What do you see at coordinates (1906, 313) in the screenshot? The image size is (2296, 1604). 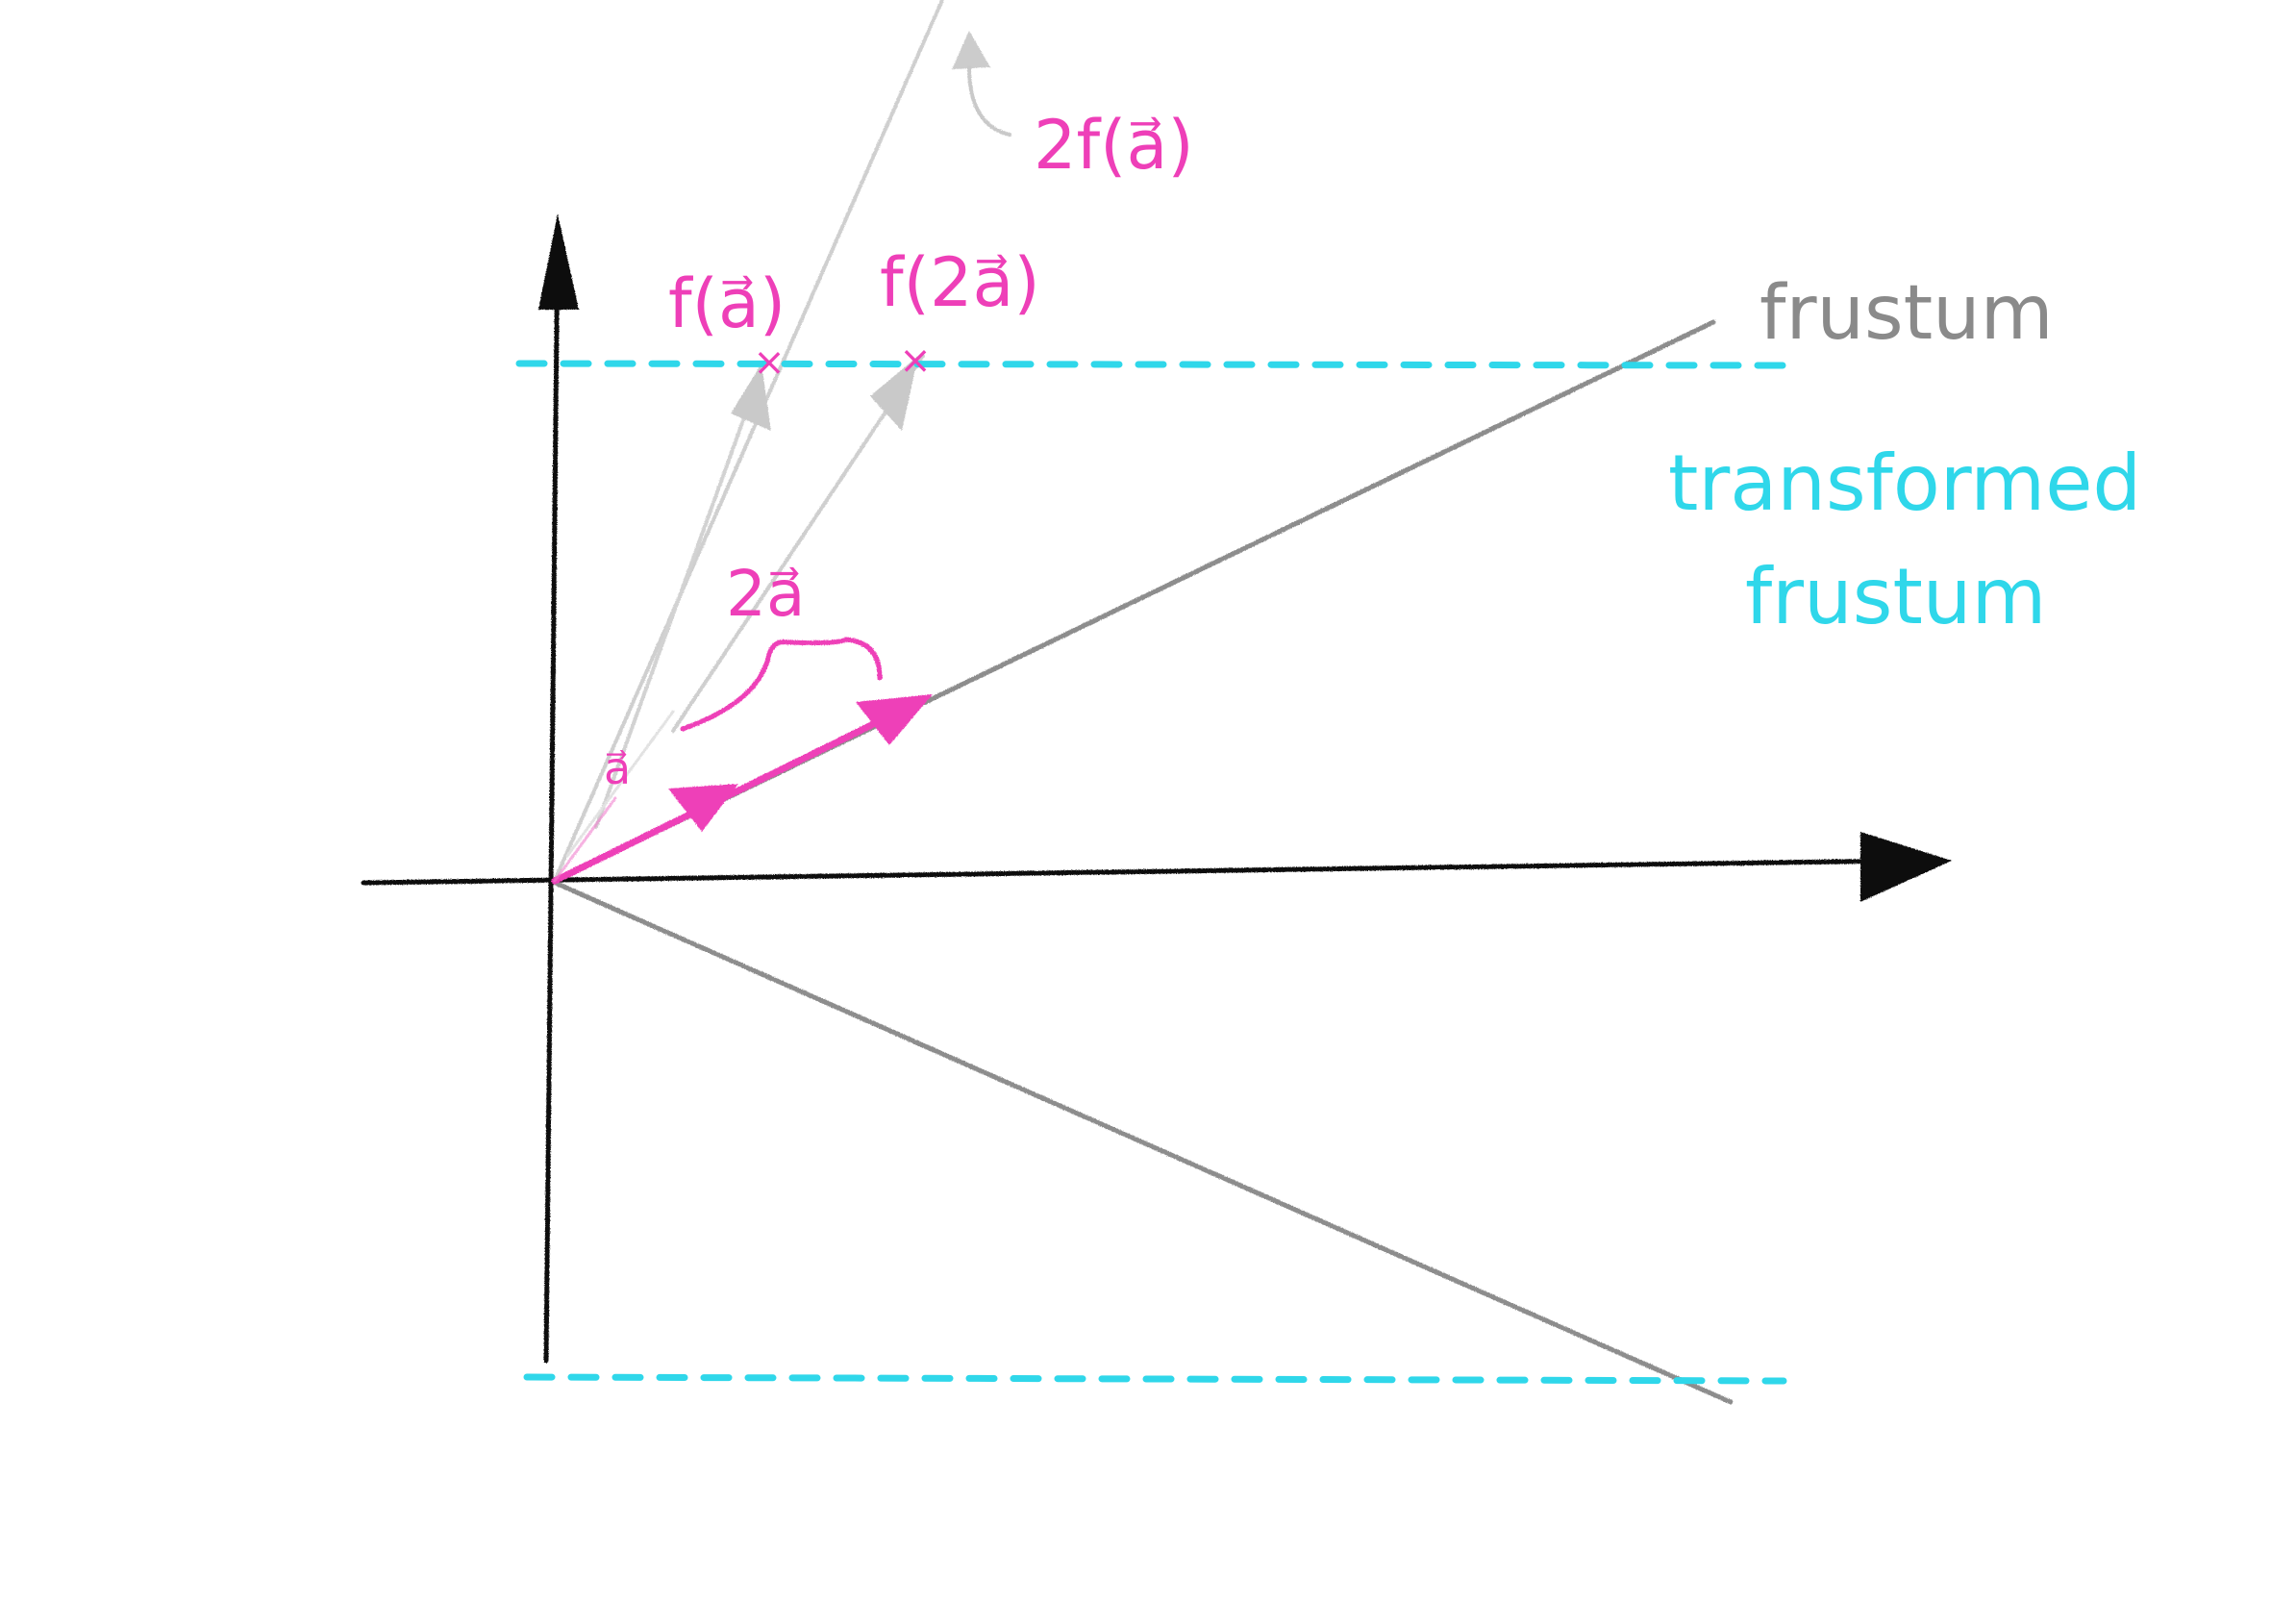 I see `label-frustum: frustum` at bounding box center [1906, 313].